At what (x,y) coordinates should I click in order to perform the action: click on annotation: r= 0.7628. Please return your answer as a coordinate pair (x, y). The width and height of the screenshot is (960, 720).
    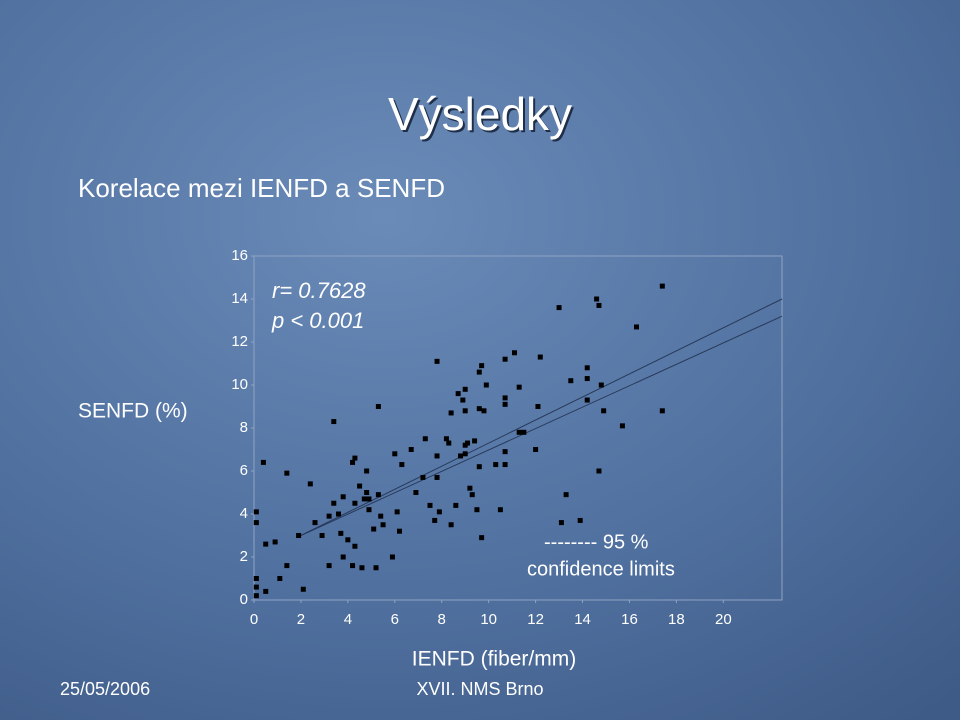
    Looking at the image, I should click on (319, 290).